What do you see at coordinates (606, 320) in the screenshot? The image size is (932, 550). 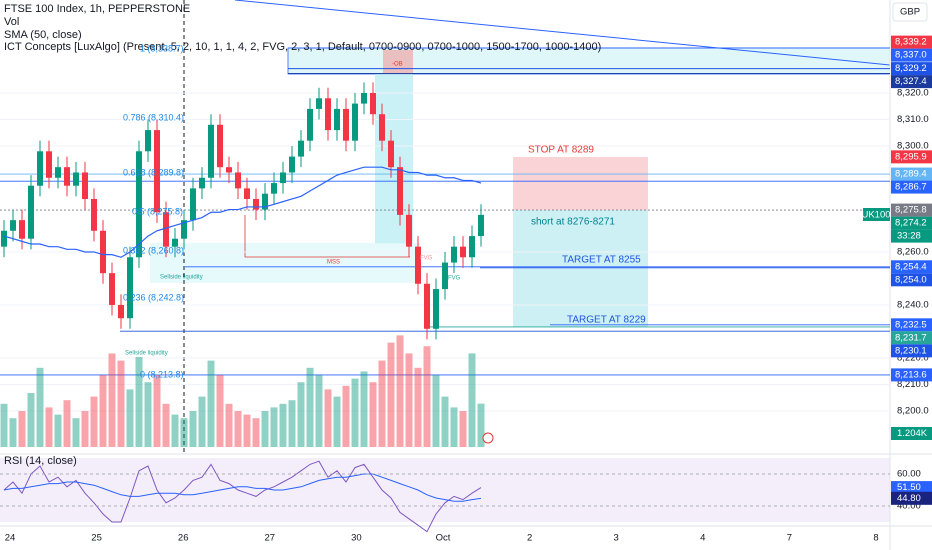 I see `target-label: TARGET AT 8229` at bounding box center [606, 320].